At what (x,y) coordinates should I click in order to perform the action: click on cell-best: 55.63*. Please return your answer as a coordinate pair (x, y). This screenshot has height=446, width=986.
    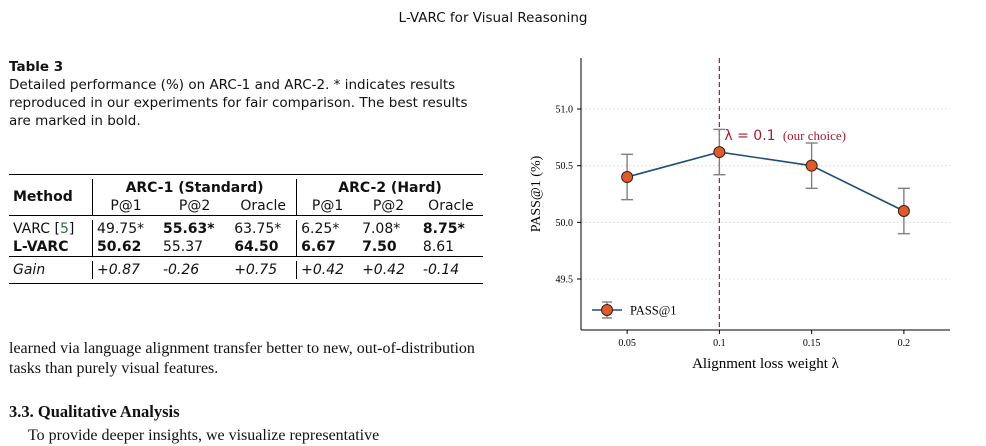
    Looking at the image, I should click on (188, 229).